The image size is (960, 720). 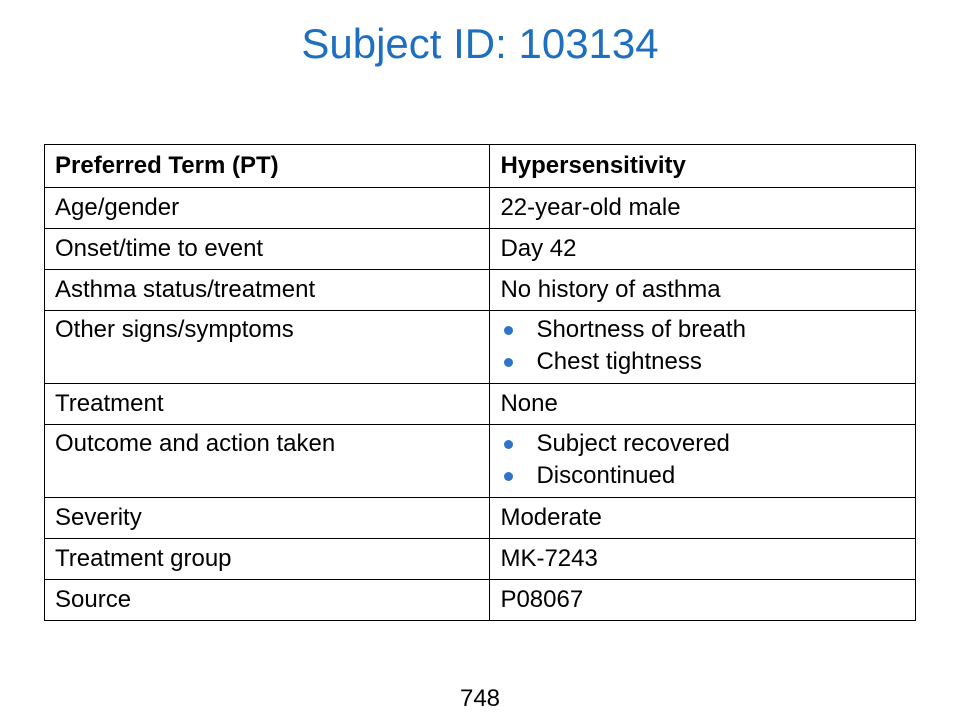 What do you see at coordinates (480, 43) in the screenshot?
I see `page-title: Subject ID: 103134` at bounding box center [480, 43].